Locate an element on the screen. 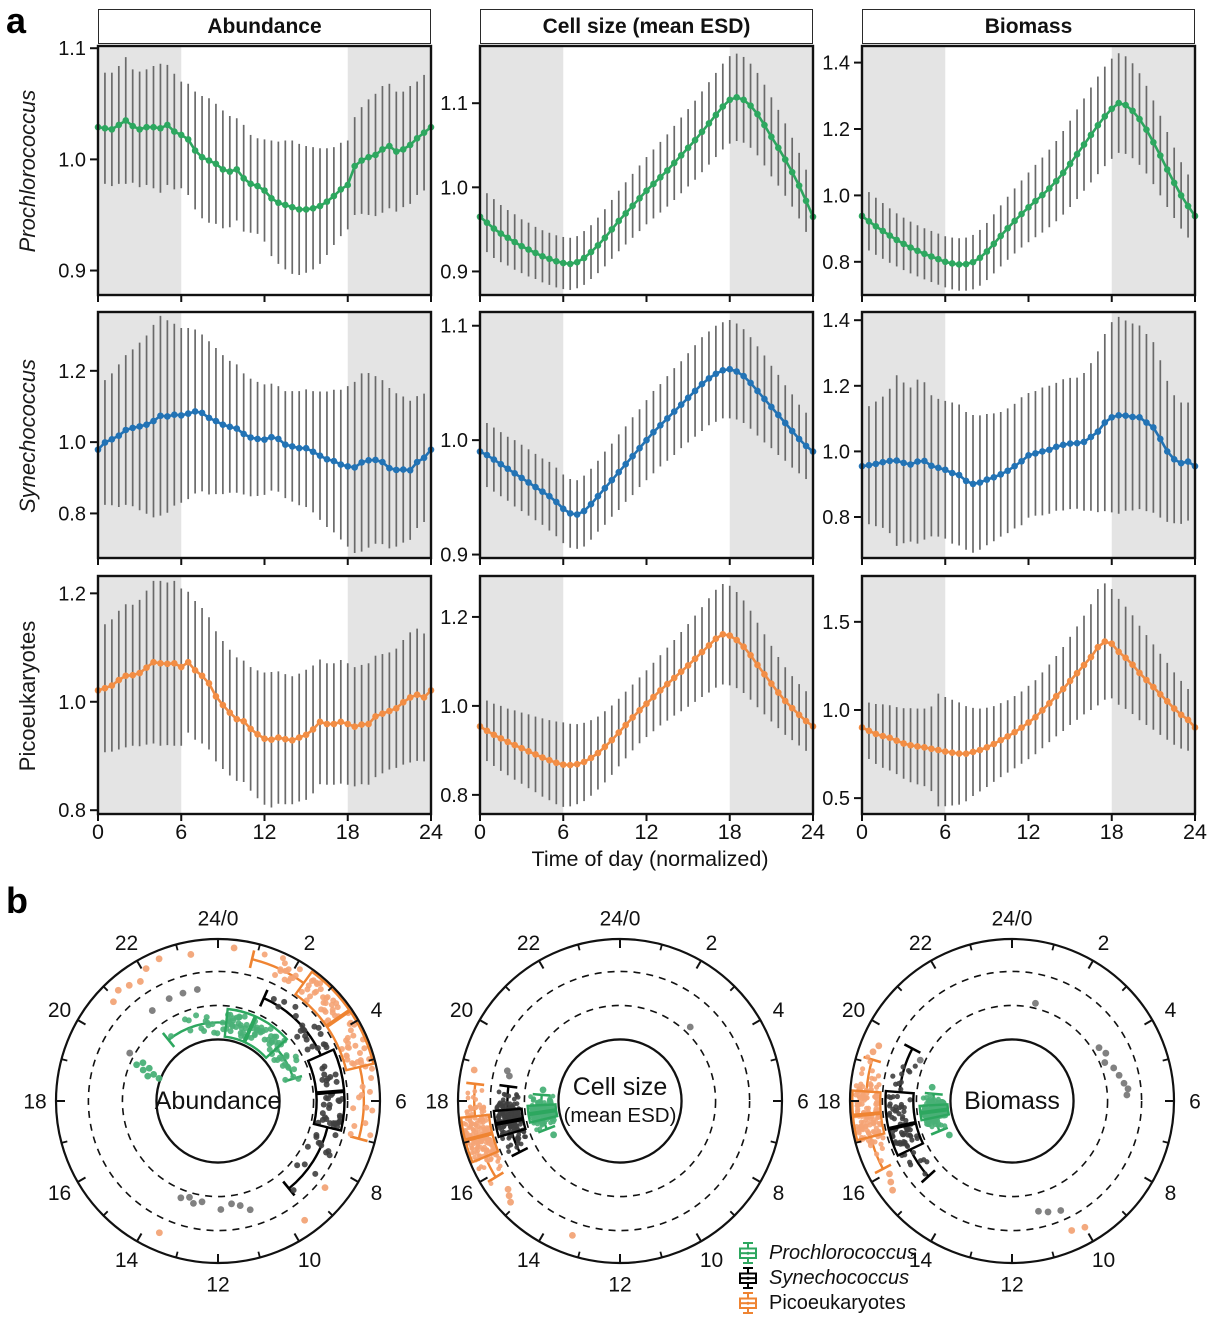 The image size is (1220, 1319). subplot-r3c2: 0.8 1.0 1.2 is located at coordinates (628, 697).